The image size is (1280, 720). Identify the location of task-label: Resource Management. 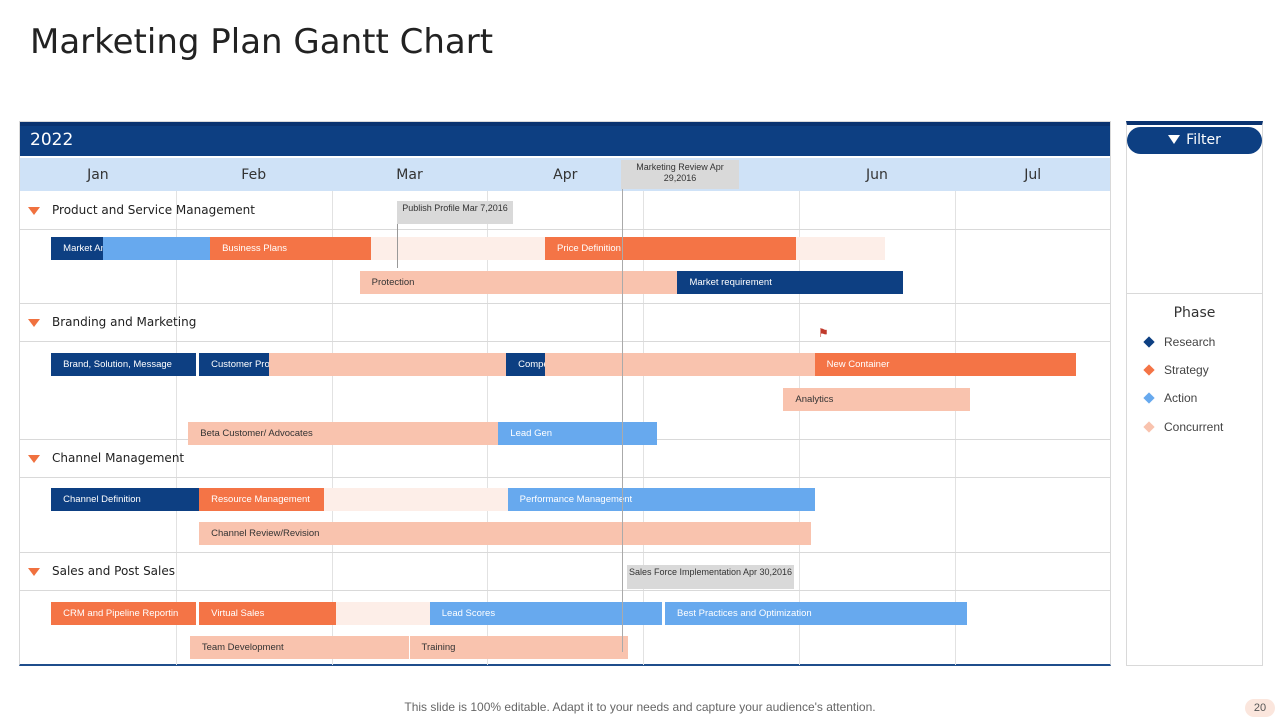
(260, 499).